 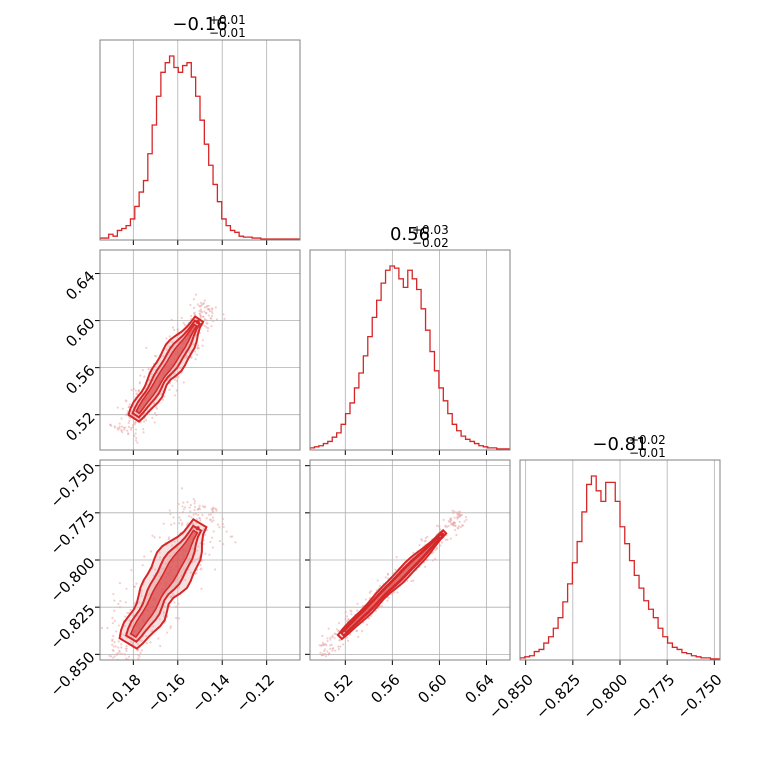 I want to click on title-param-1: 0.56, so click(x=410, y=234).